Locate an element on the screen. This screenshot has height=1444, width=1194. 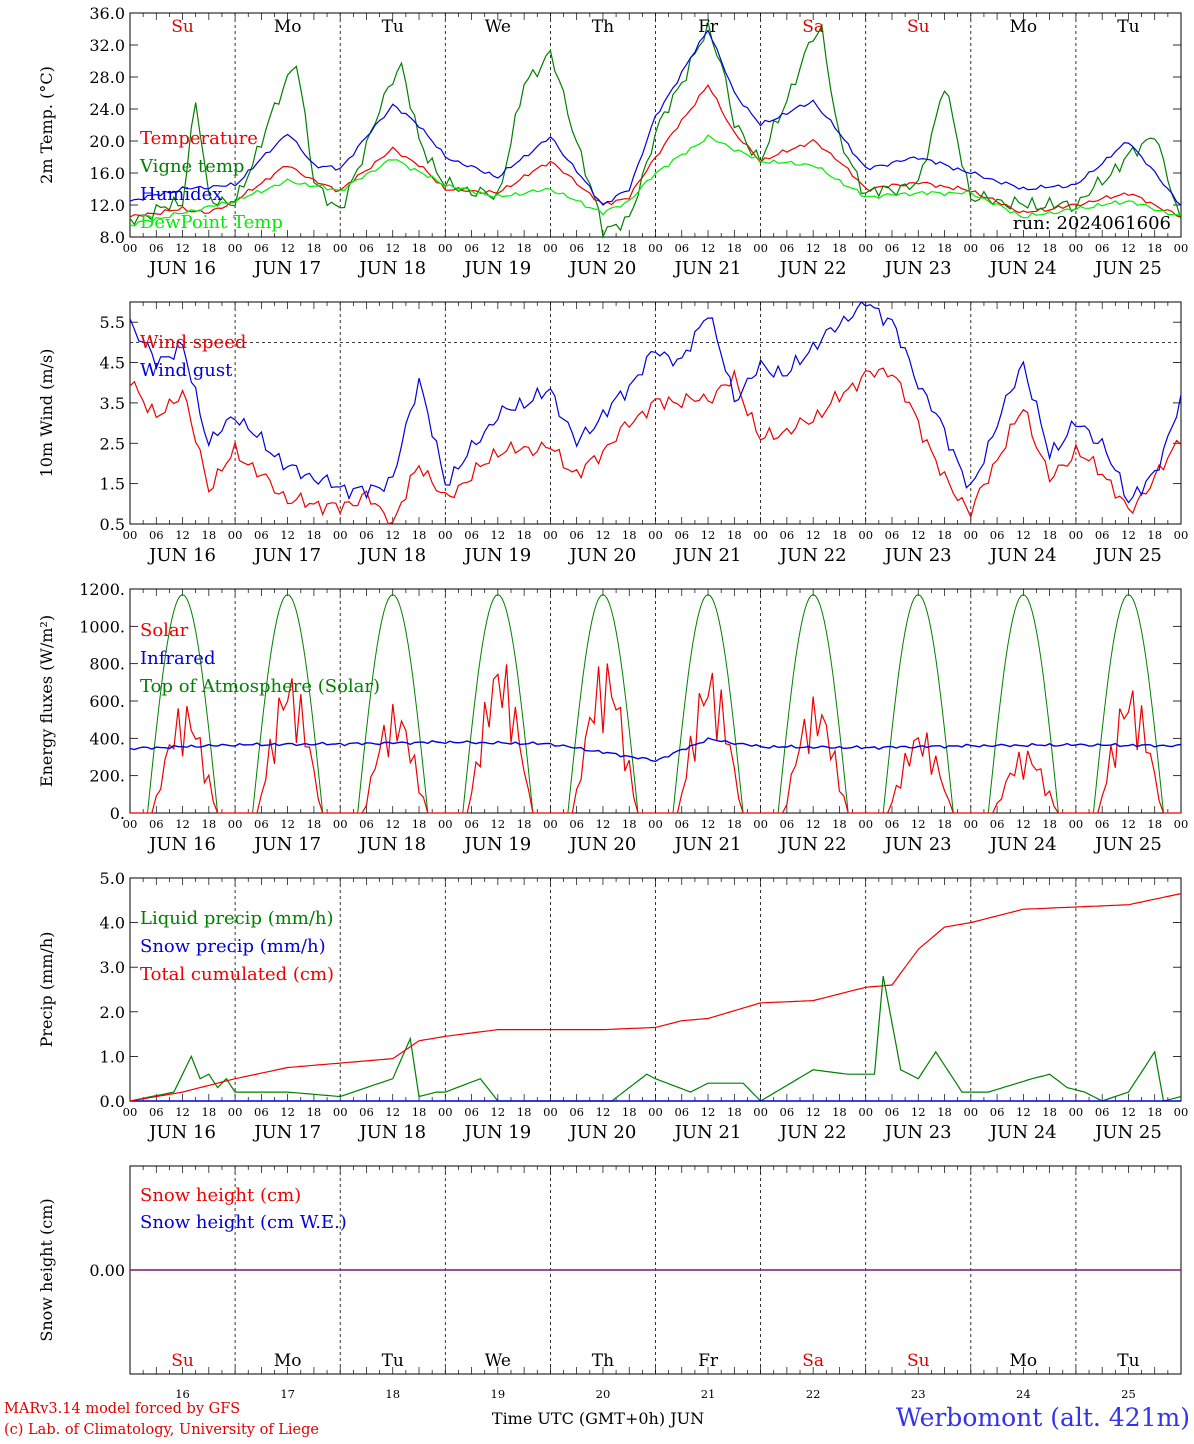
y-tick-label: 0.00 is located at coordinates (107, 1270).